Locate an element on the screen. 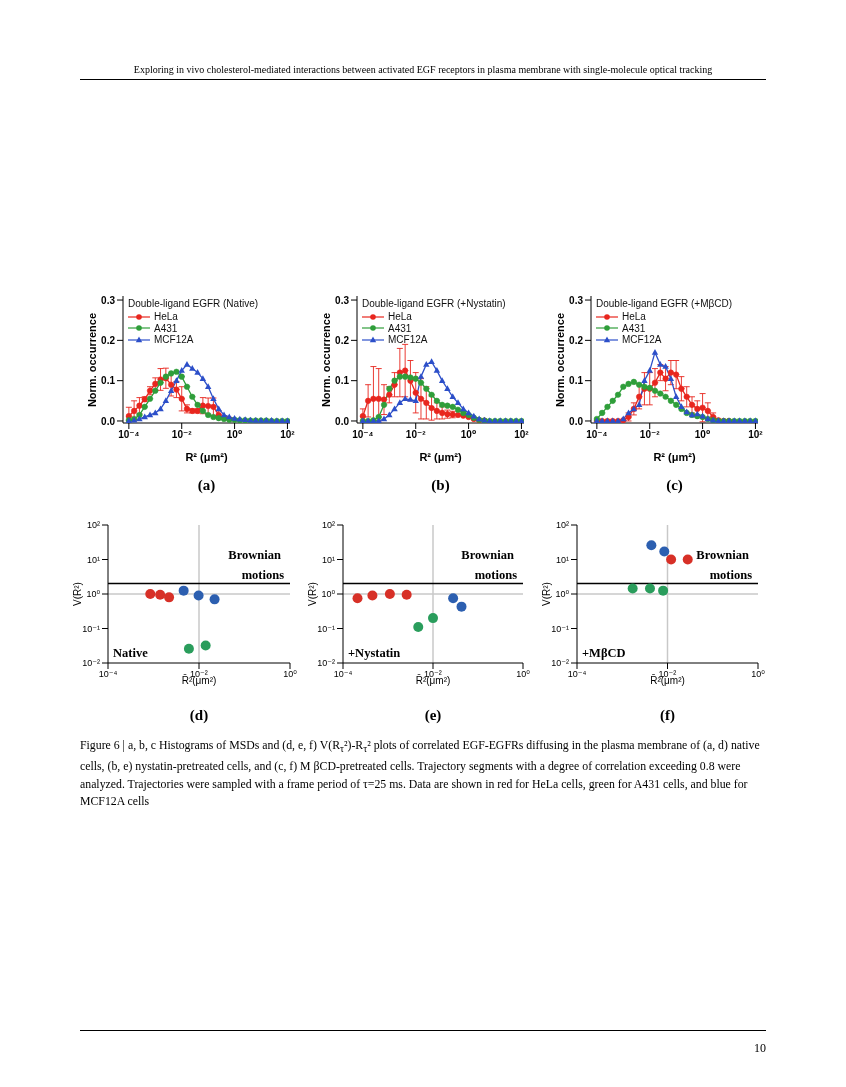 The image size is (846, 1087). text: (f) is located at coordinates (667, 715).